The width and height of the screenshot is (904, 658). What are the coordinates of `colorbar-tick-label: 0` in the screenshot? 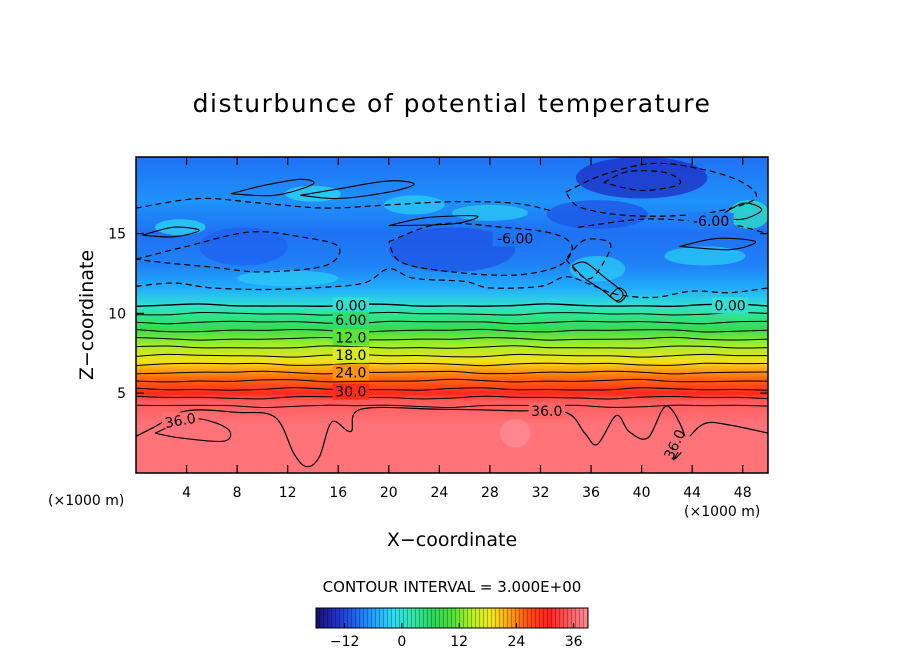 It's located at (401, 642).